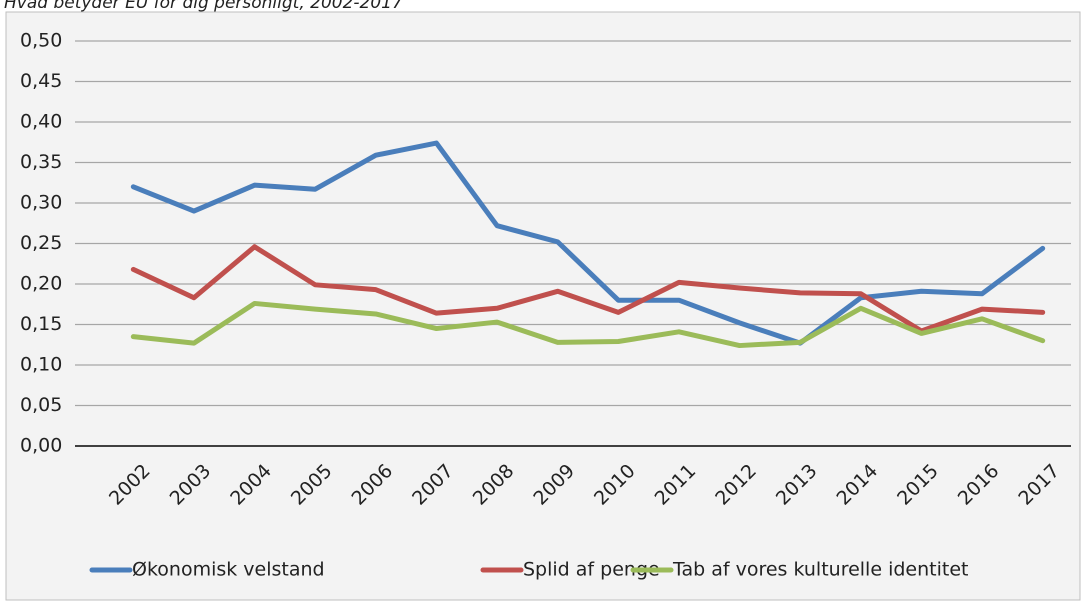  I want to click on legend-label: Økonomisk velstand, so click(228, 570).